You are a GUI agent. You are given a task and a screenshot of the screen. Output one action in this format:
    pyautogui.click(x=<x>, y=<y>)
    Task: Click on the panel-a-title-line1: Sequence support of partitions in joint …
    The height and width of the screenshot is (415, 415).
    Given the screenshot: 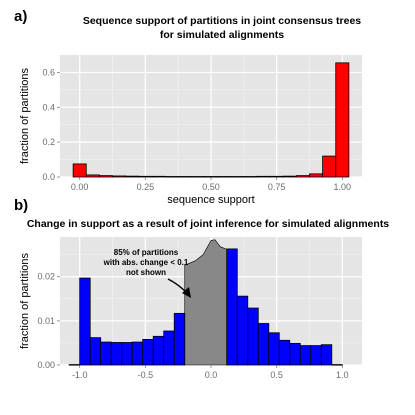 What is the action you would take?
    pyautogui.click(x=222, y=21)
    